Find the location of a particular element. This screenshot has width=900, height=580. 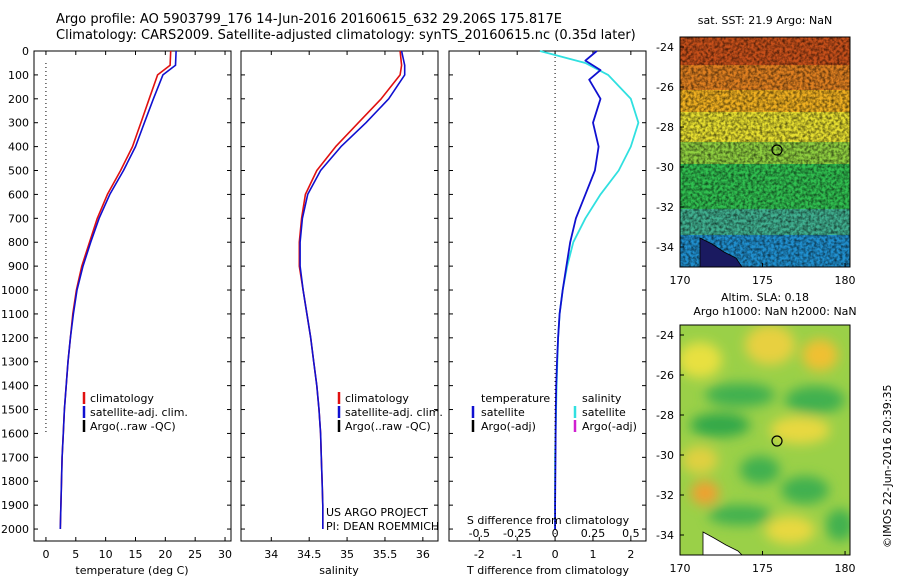

depth-tick-label: 900 is located at coordinates (18, 266).